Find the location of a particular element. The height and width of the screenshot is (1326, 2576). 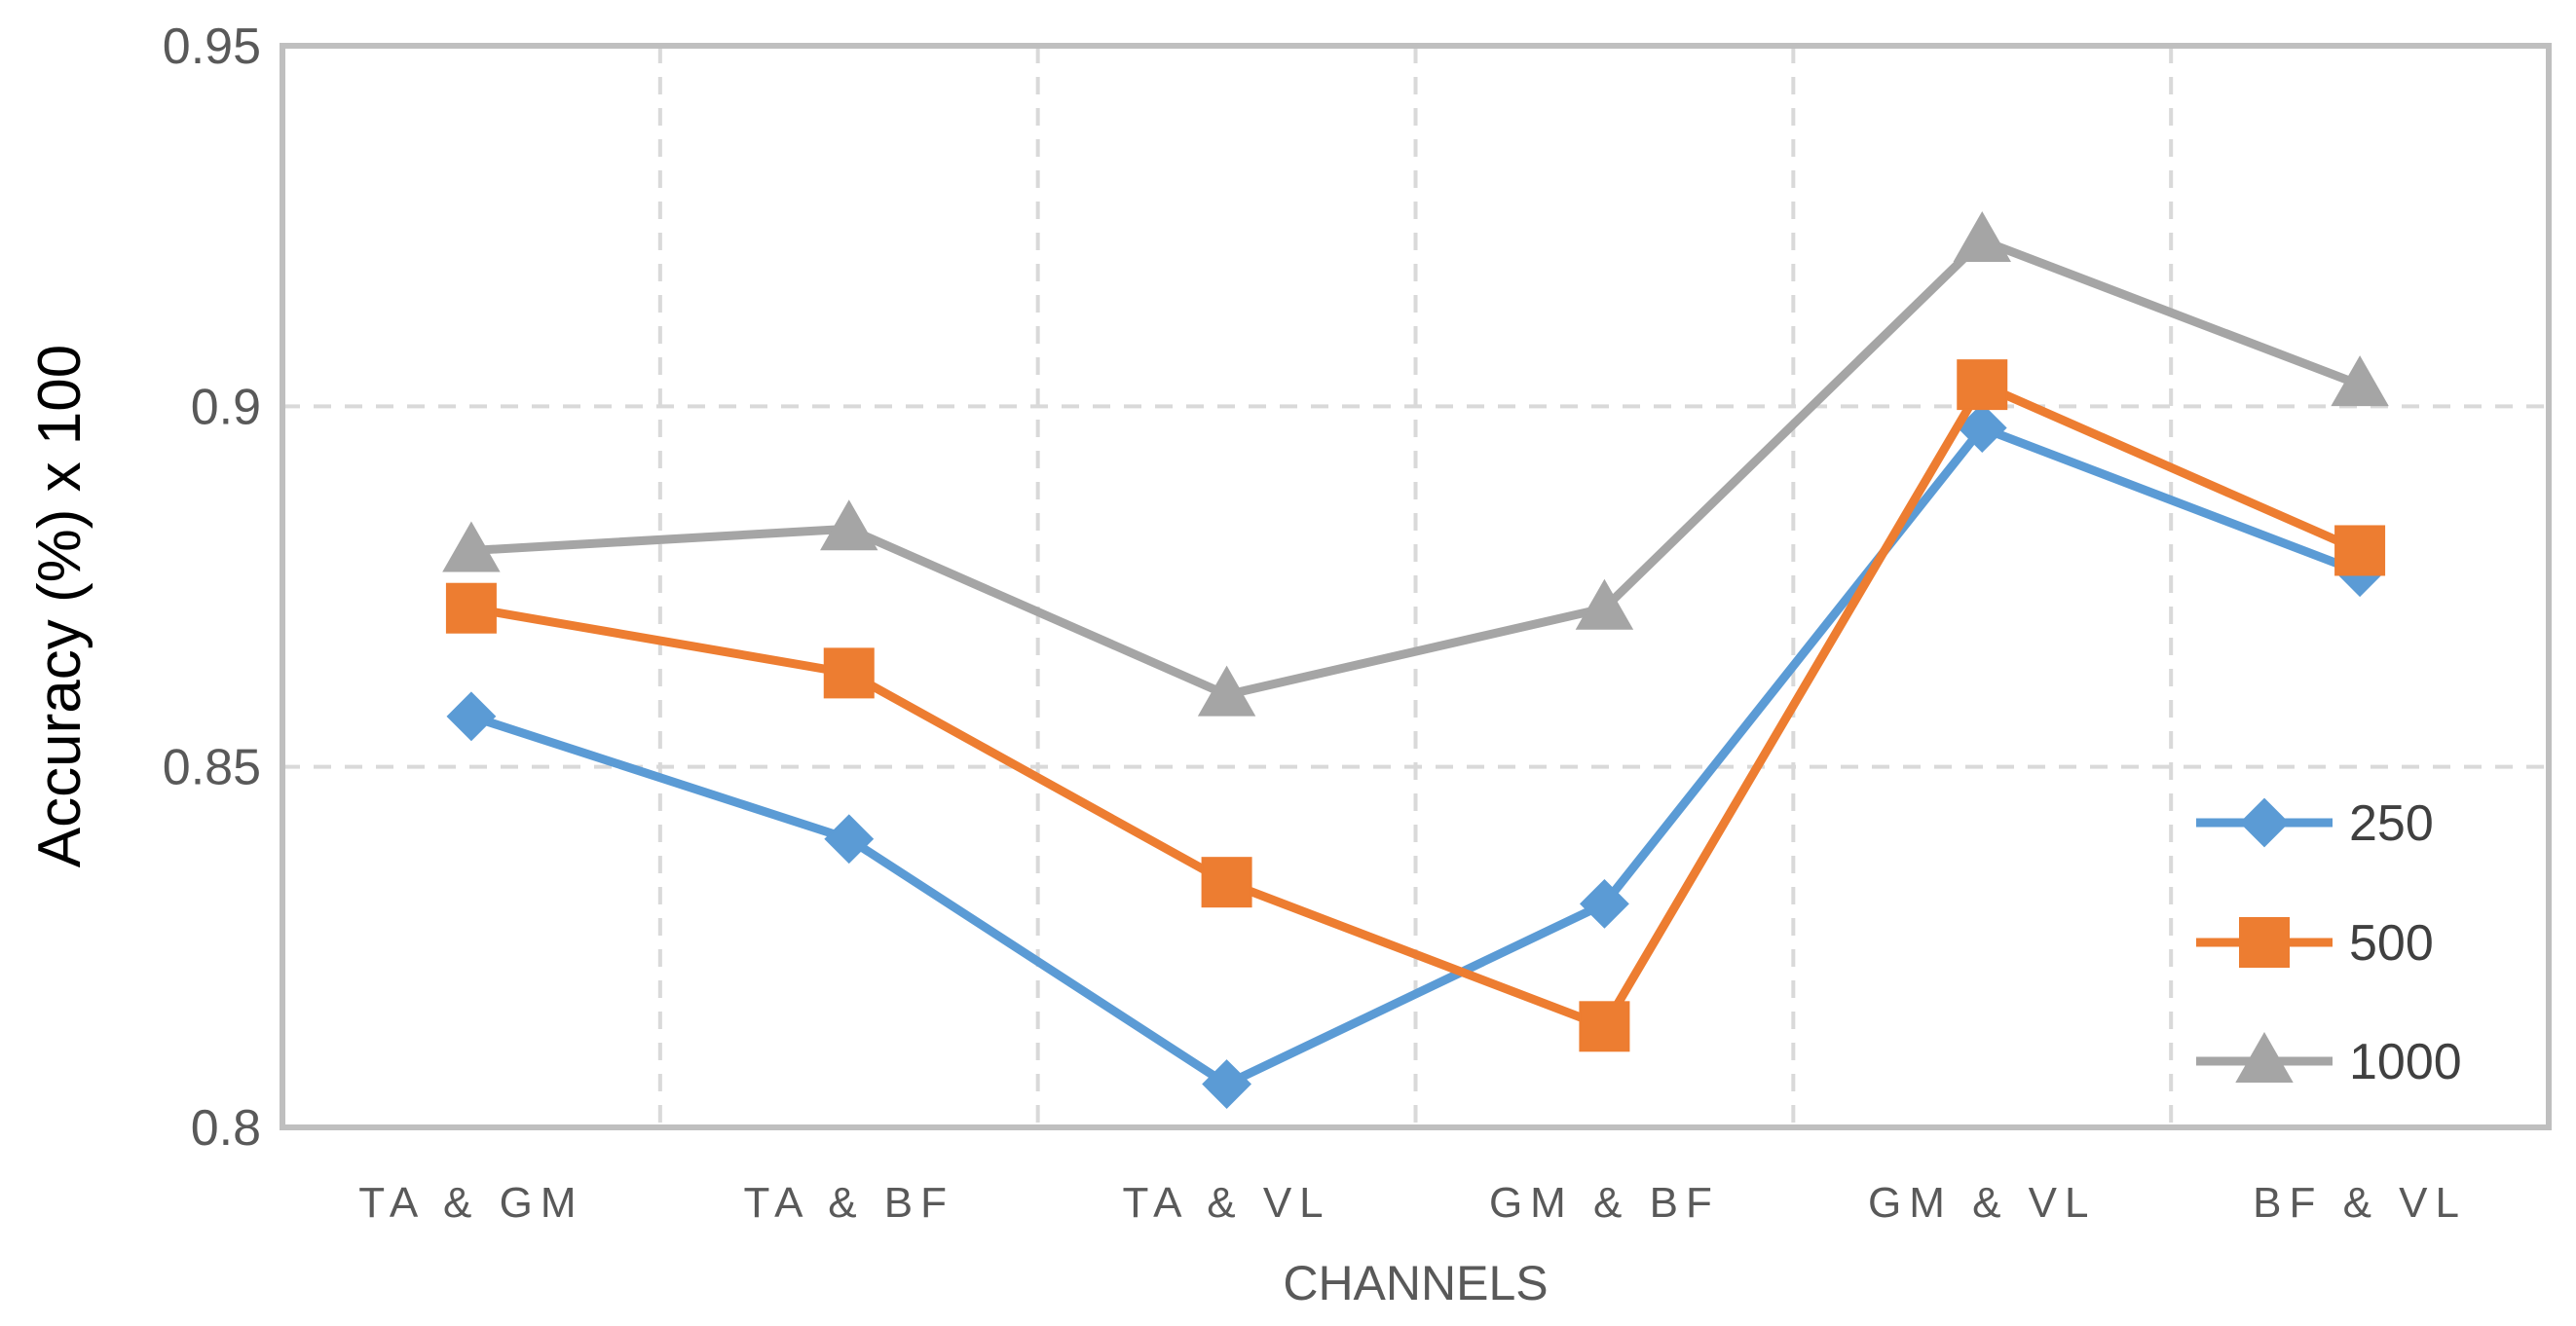

y-tick-label: 0.85 is located at coordinates (212, 768).